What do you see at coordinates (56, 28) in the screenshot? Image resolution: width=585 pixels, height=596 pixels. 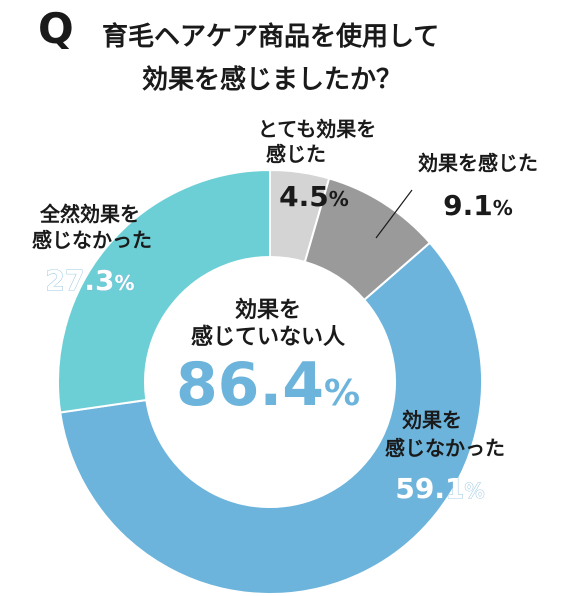 I see `question-marker: Q` at bounding box center [56, 28].